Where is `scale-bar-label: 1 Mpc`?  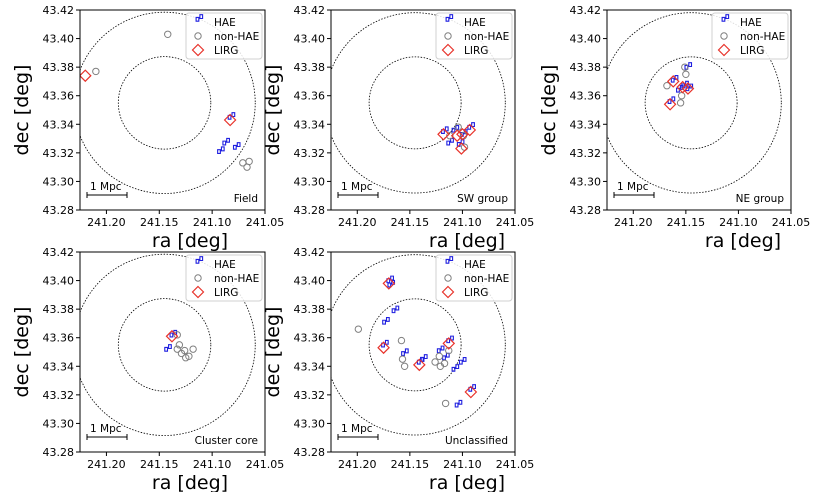
scale-bar-label: 1 Mpc is located at coordinates (106, 187).